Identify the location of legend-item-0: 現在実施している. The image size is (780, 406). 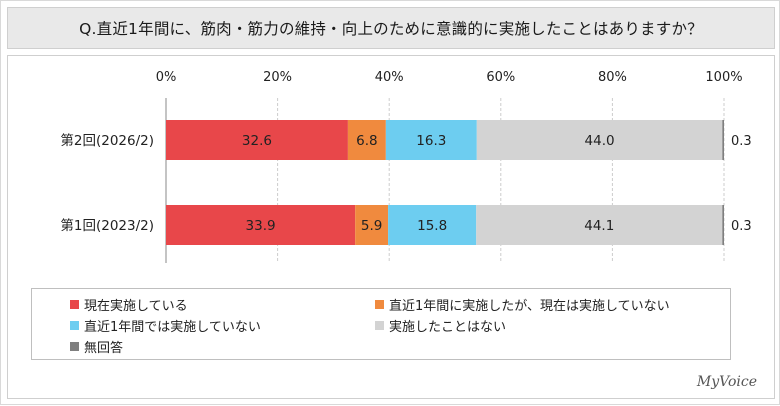
(129, 304).